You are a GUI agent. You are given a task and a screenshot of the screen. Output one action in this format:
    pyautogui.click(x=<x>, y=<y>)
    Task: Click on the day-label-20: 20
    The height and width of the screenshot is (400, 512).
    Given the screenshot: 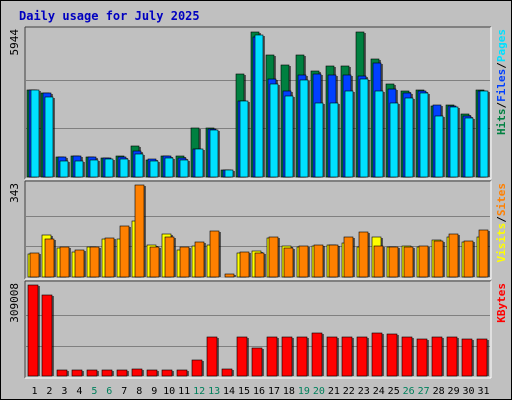 What is the action you would take?
    pyautogui.click(x=319, y=391)
    